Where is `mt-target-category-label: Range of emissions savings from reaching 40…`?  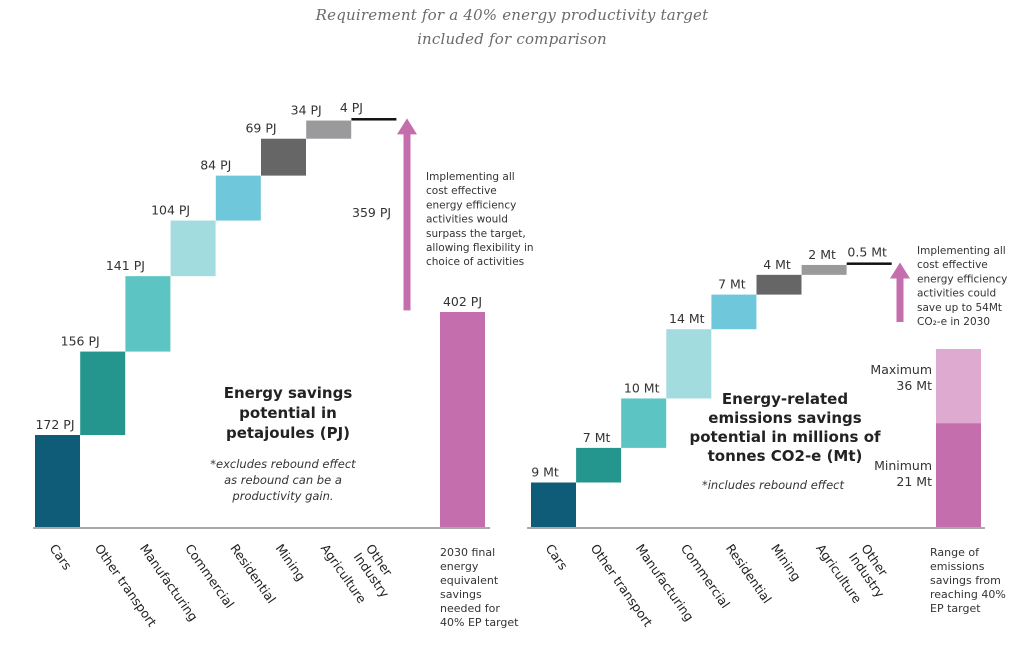 mt-target-category-label: Range of emissions savings from reaching 40… is located at coordinates (968, 580).